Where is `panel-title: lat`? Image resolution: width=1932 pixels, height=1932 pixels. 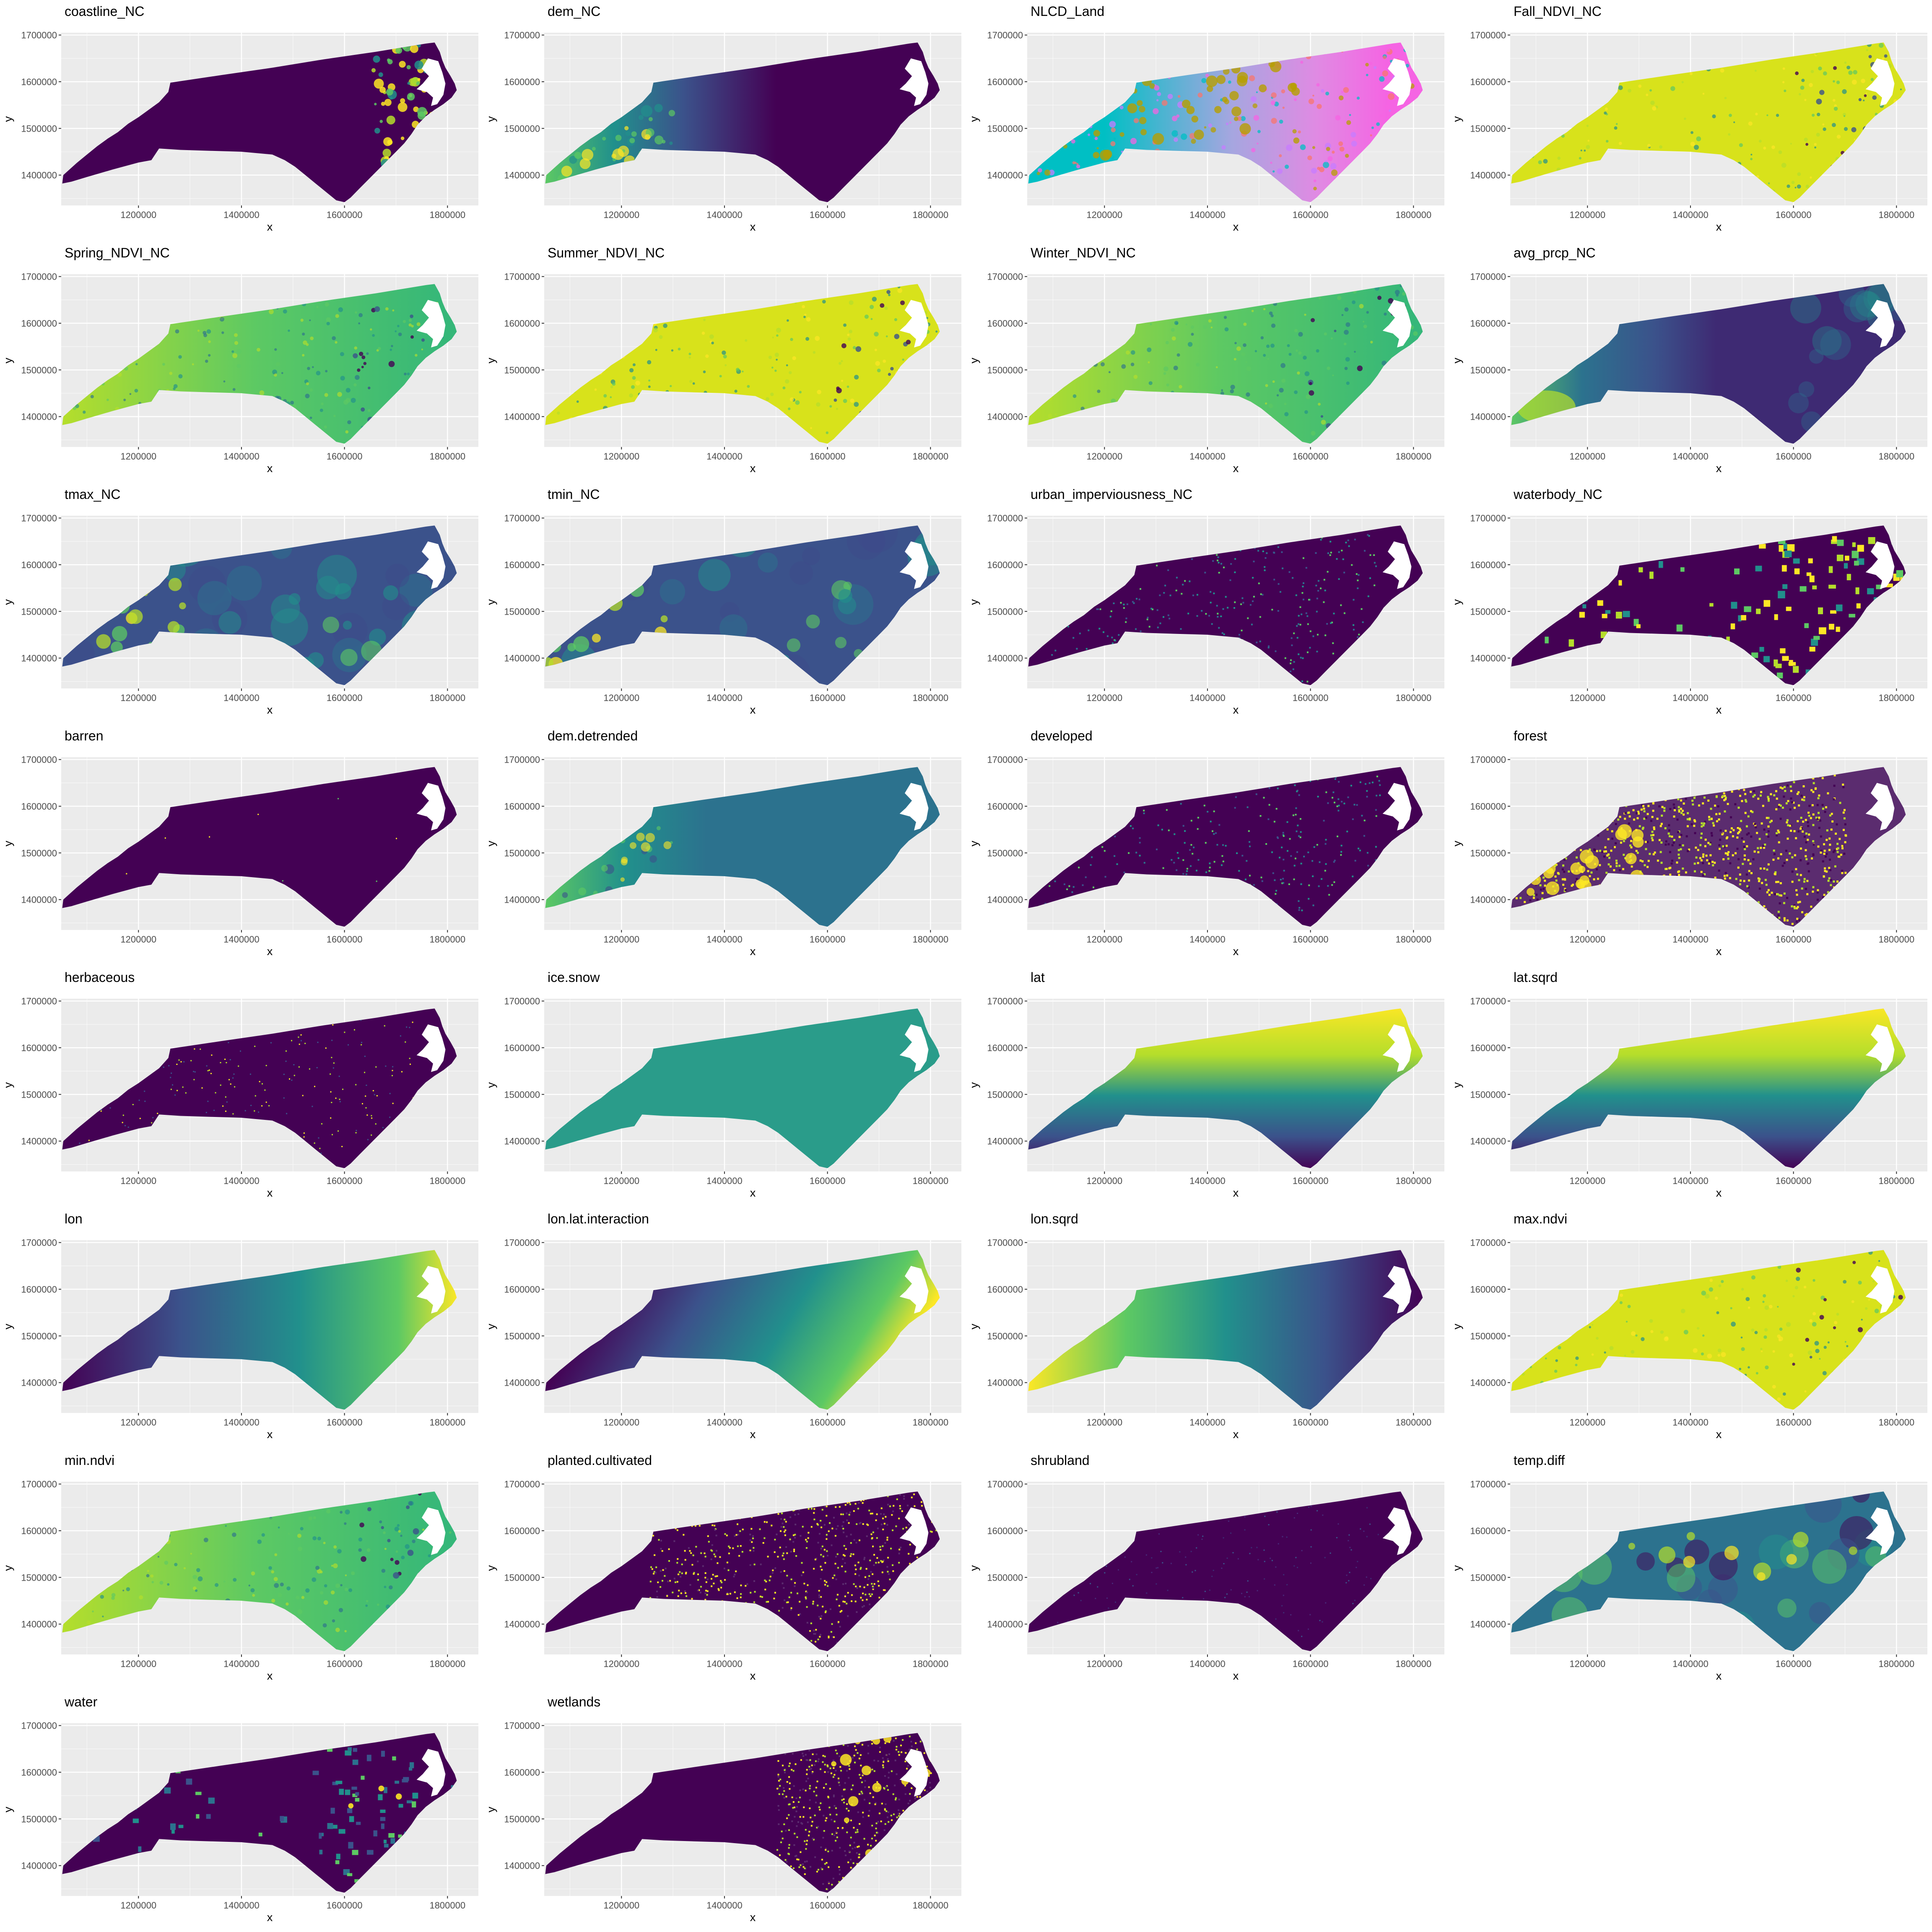
panel-title: lat is located at coordinates (1038, 977).